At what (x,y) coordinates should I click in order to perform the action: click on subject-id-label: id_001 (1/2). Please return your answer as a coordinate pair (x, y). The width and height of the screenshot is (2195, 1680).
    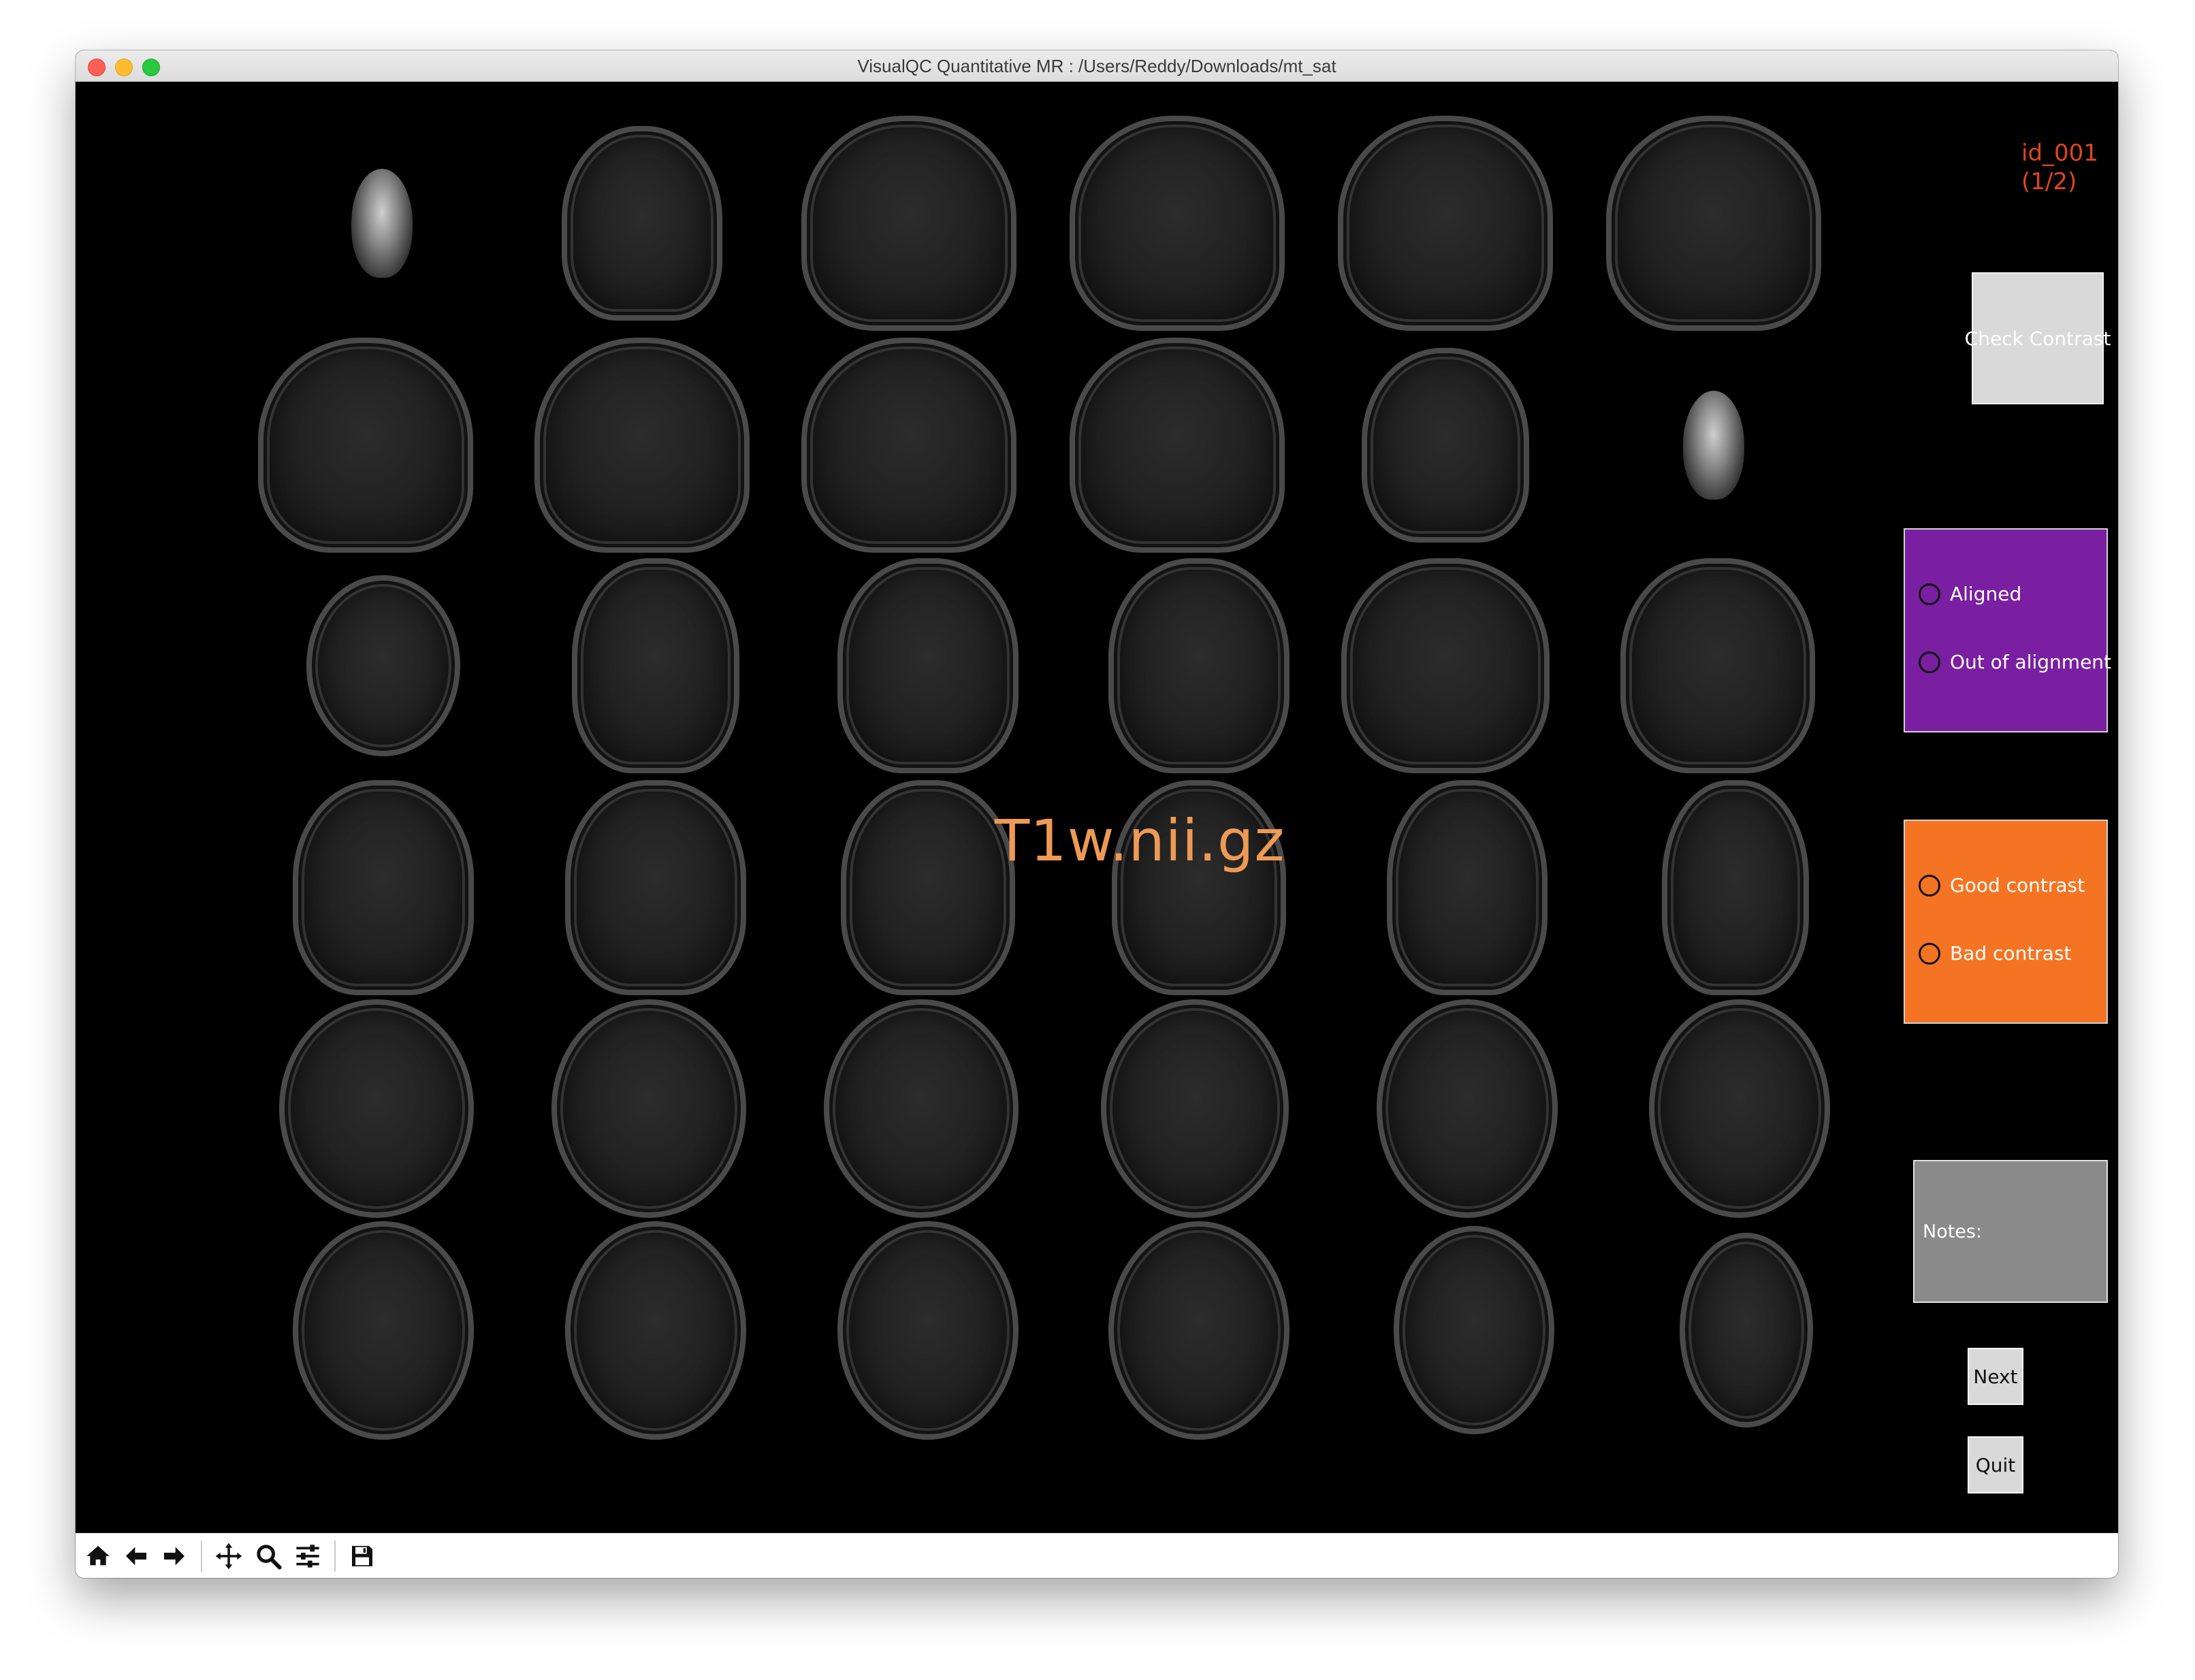
    Looking at the image, I should click on (2059, 168).